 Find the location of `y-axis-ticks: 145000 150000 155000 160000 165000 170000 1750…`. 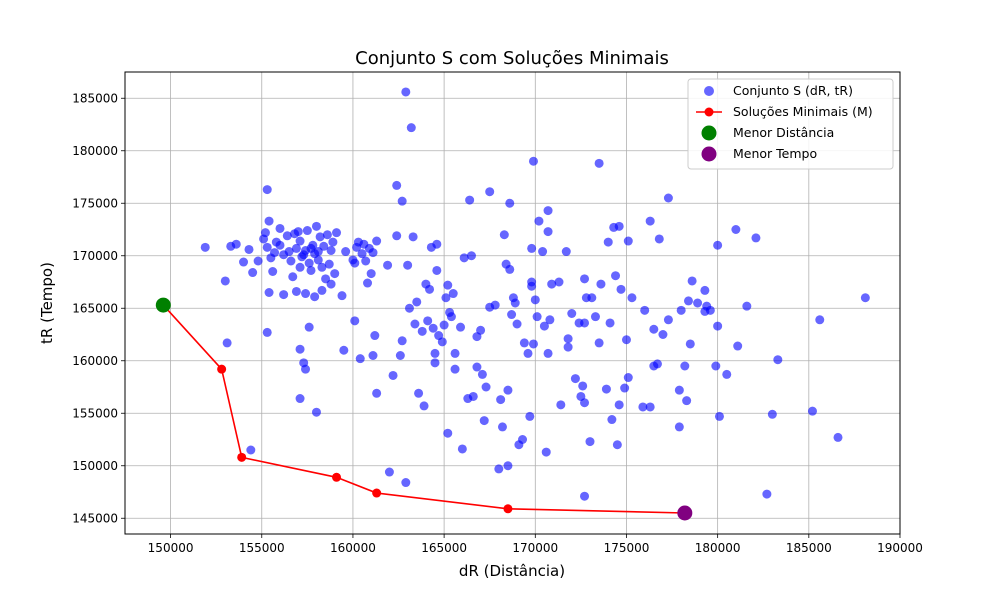

y-axis-ticks: 145000 150000 155000 160000 165000 170000 1750… is located at coordinates (98, 308).